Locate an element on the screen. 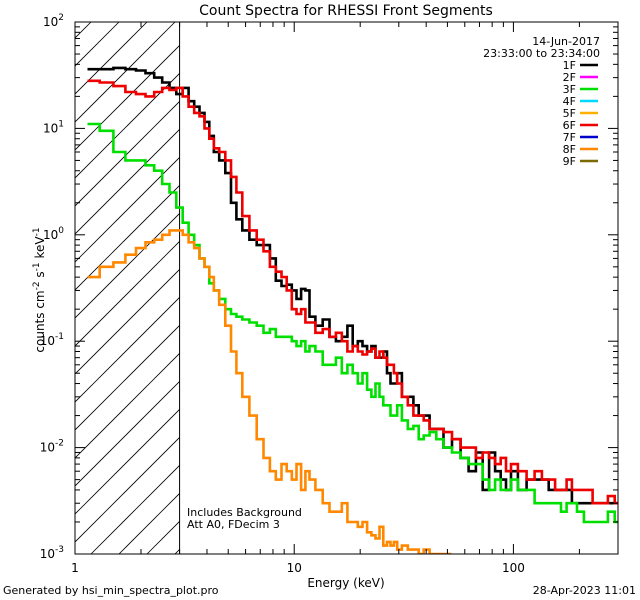 The height and width of the screenshot is (600, 640). legend-label-7F: 7F is located at coordinates (569, 137).